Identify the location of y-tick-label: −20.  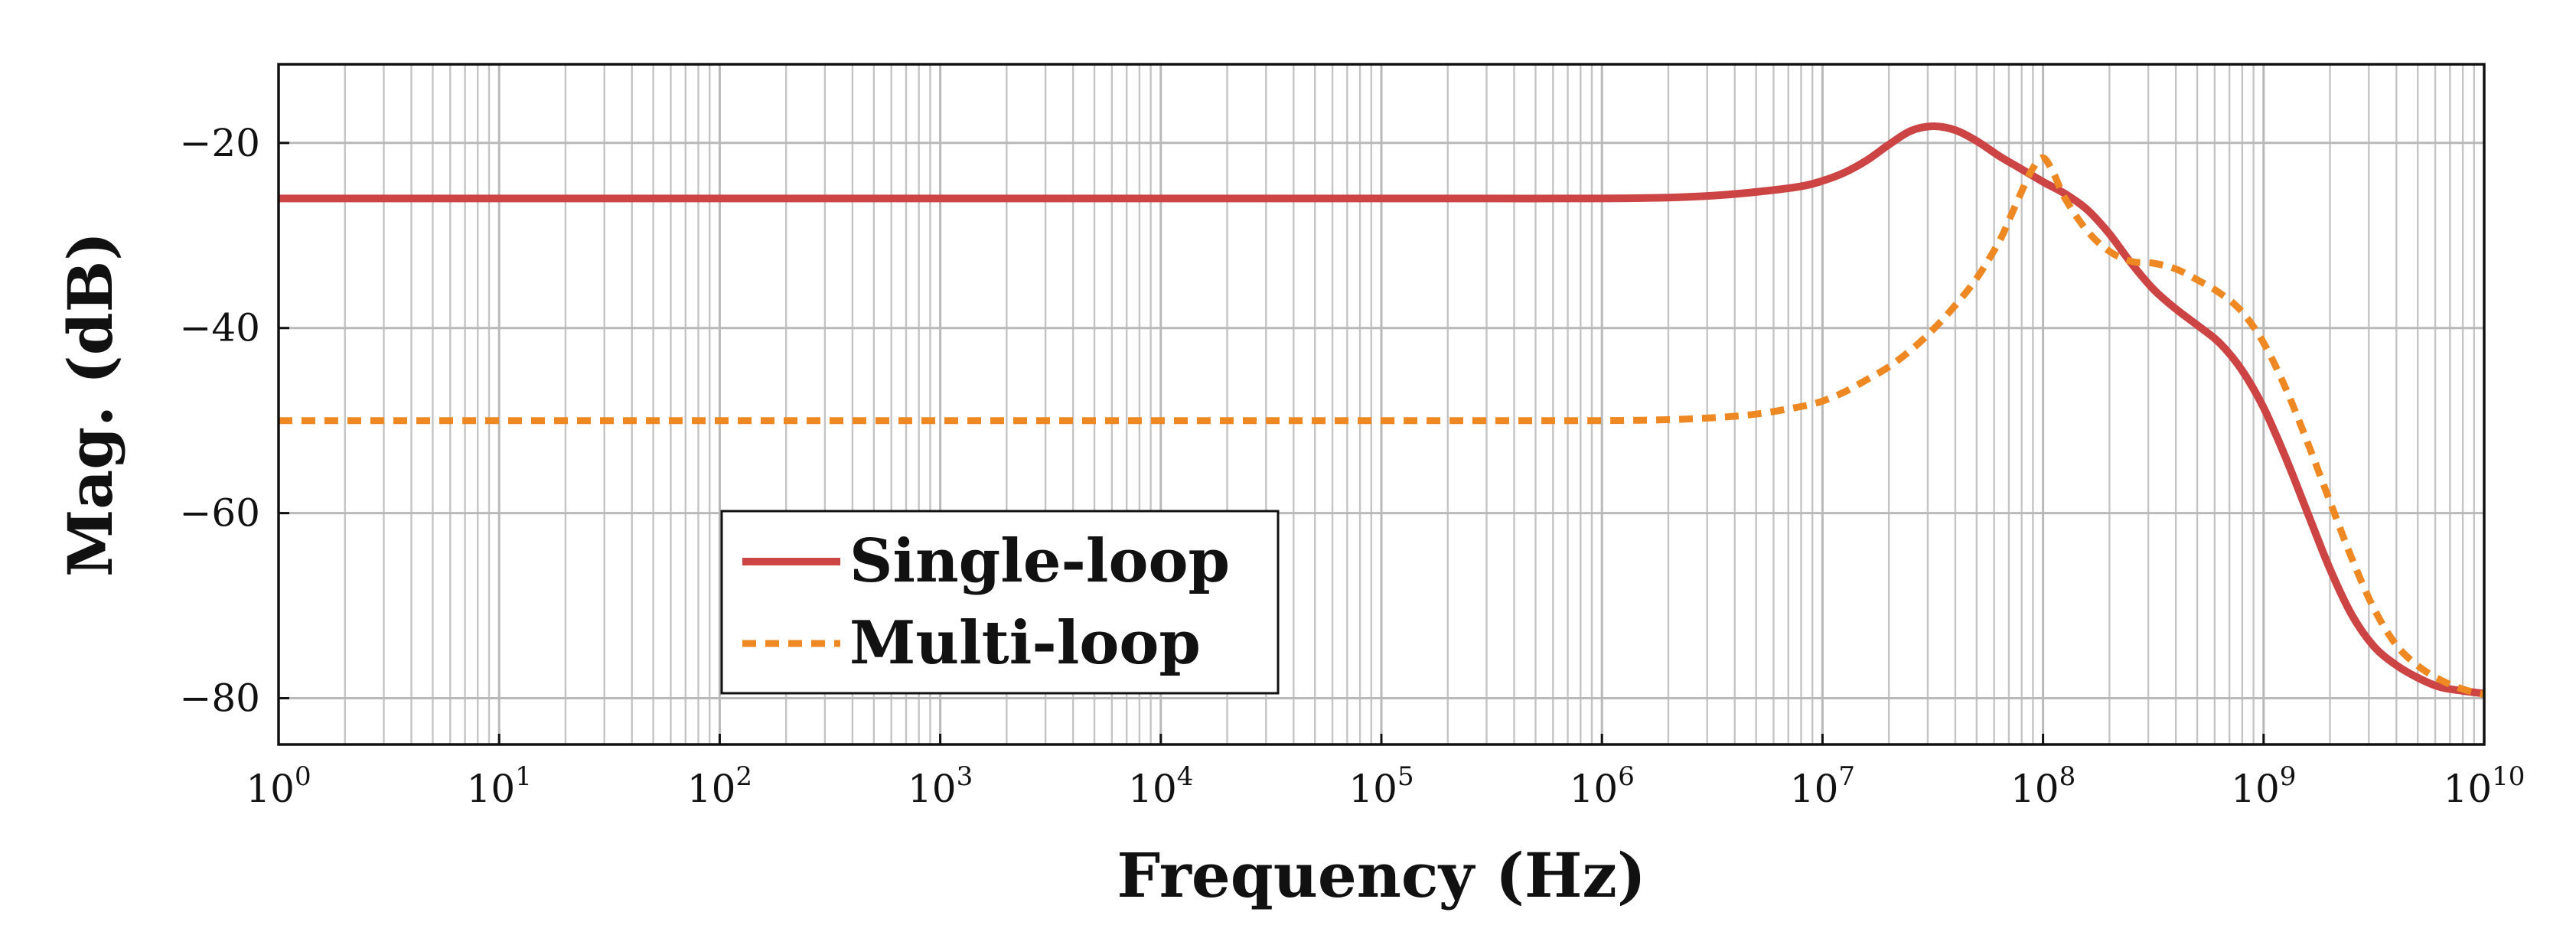
(219, 143).